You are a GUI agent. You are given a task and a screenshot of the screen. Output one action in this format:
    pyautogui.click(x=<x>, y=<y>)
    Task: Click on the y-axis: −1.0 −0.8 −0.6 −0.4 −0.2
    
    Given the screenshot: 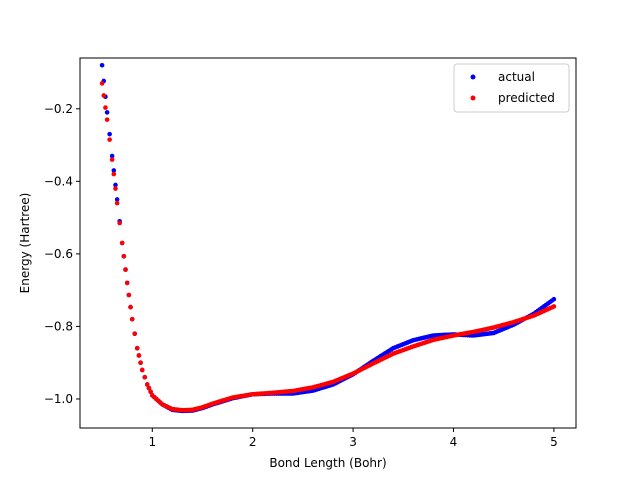 What is the action you would take?
    pyautogui.click(x=62, y=254)
    